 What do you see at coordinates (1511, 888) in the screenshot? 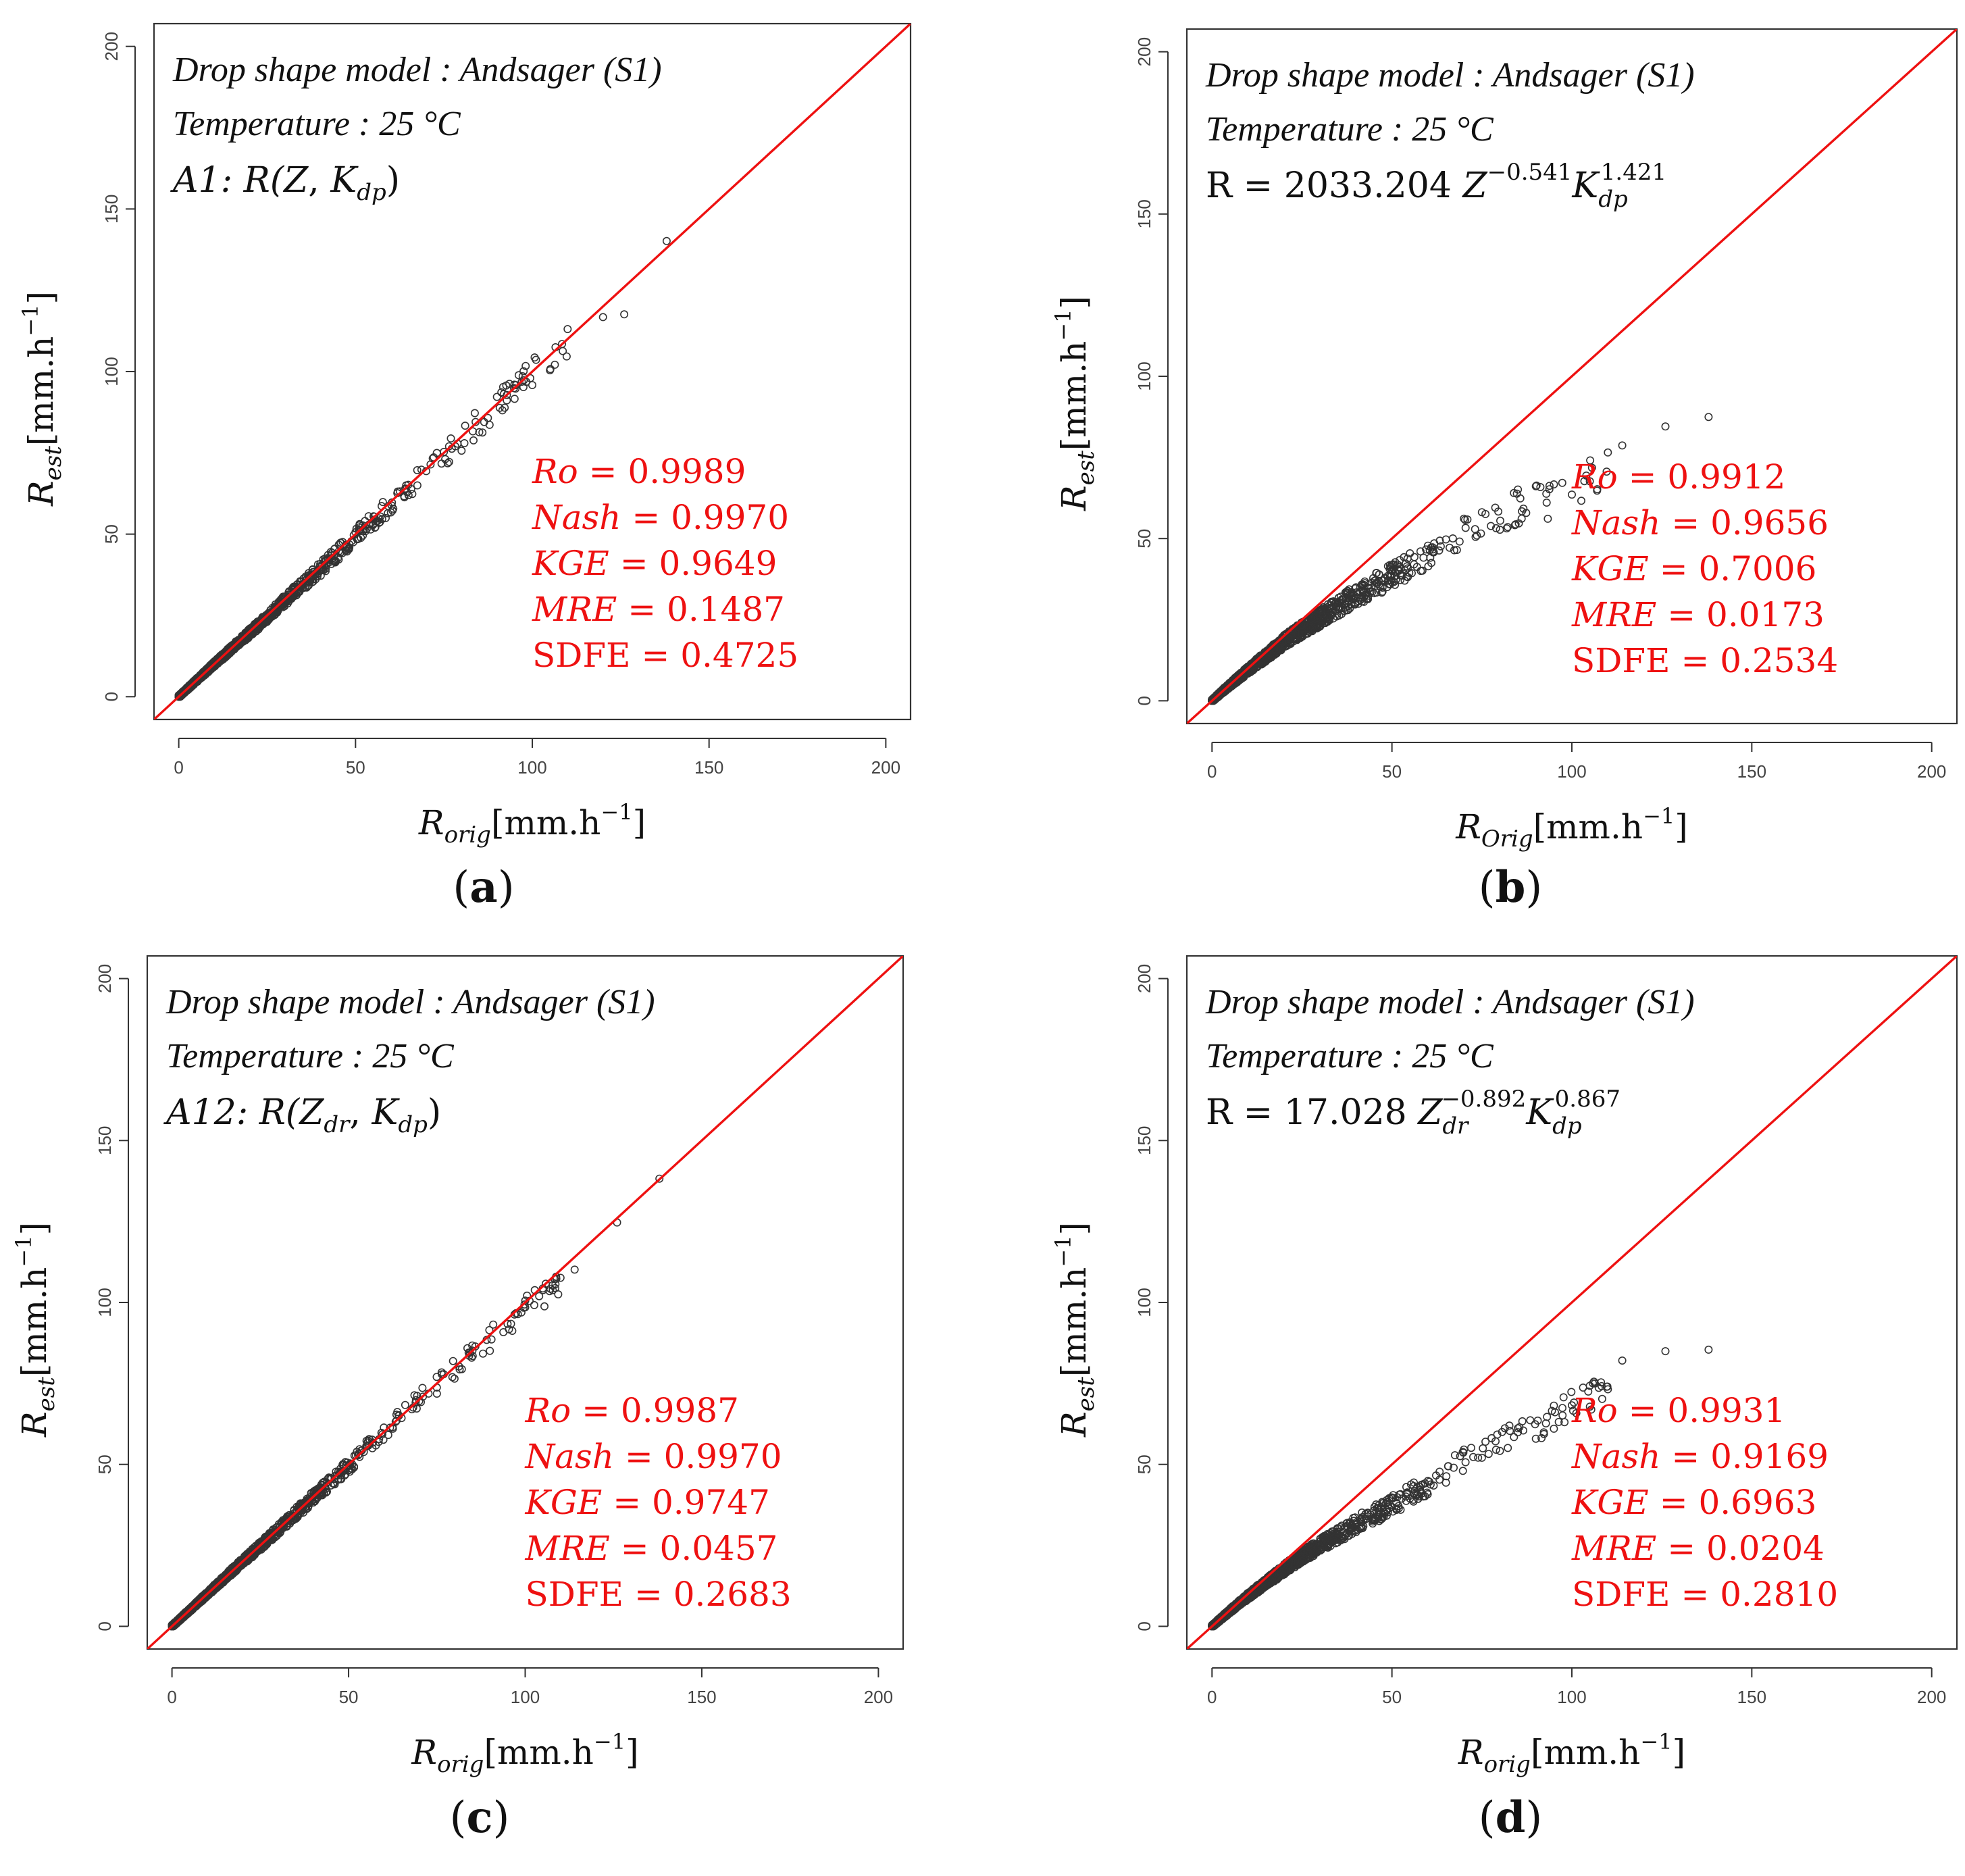
I see `panel-label: (b)` at bounding box center [1511, 888].